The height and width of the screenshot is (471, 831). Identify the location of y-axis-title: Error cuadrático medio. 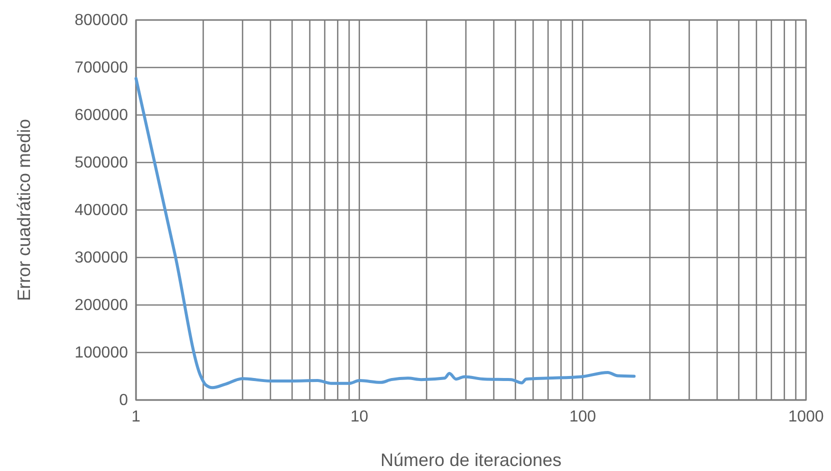
(24, 210).